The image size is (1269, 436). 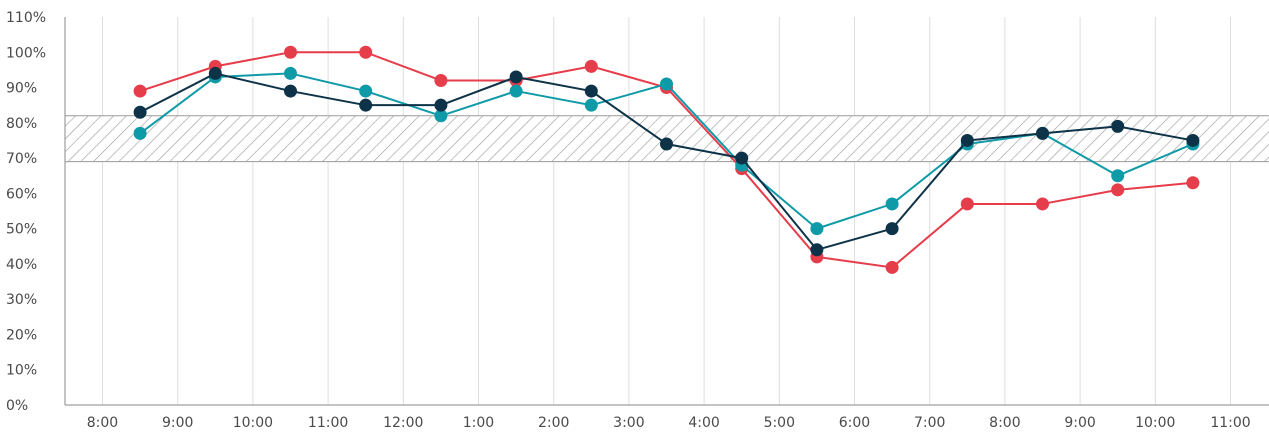 I want to click on y-tick-label: 80%, so click(x=21, y=124).